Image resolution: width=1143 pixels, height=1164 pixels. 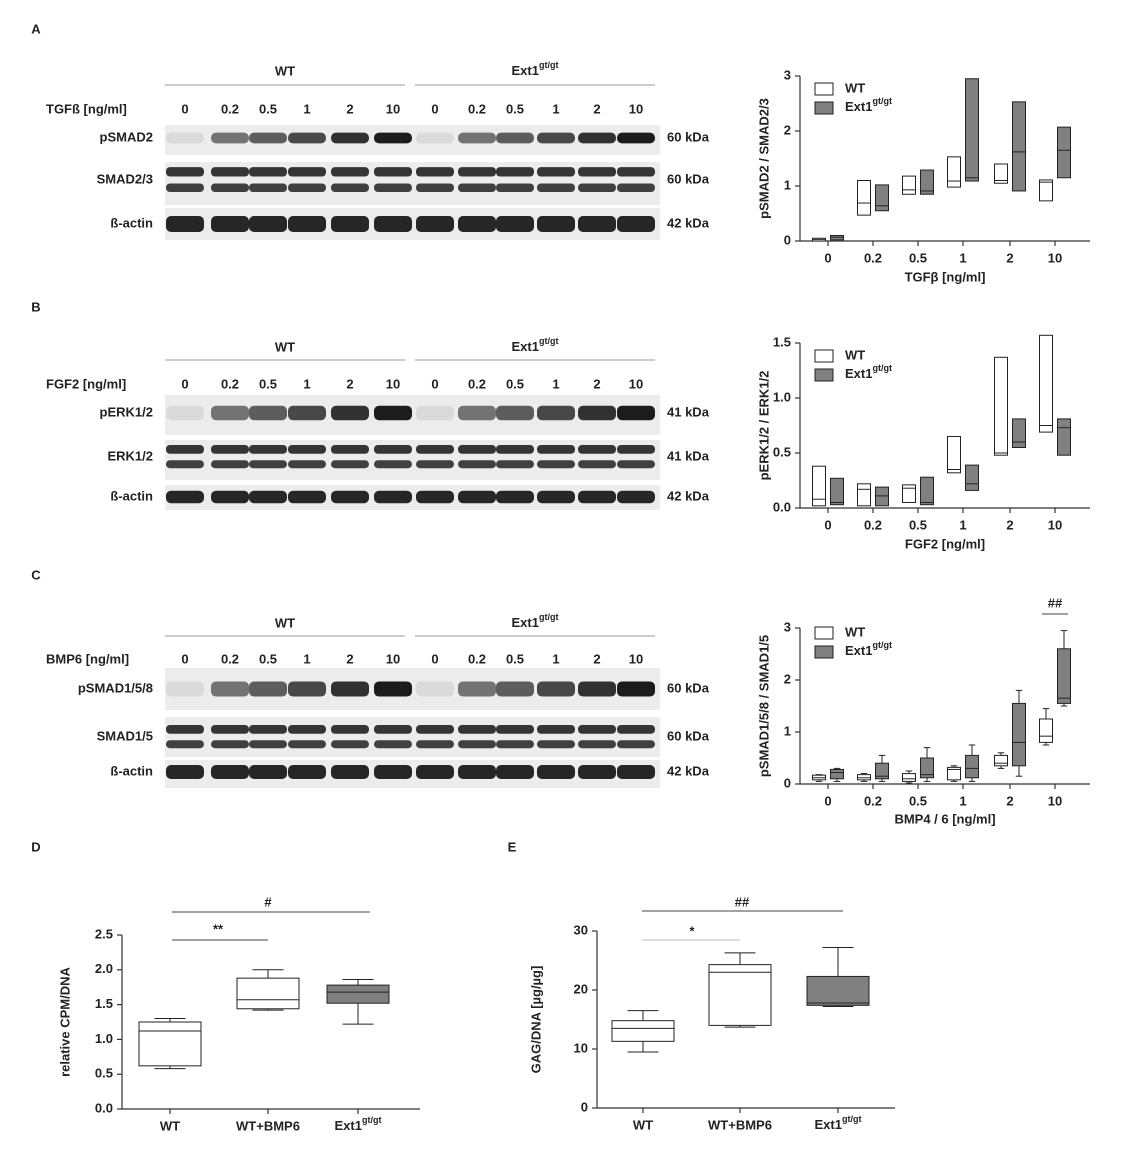 What do you see at coordinates (945, 276) in the screenshot?
I see `x-axis-label: TGFβ [ng/ml]` at bounding box center [945, 276].